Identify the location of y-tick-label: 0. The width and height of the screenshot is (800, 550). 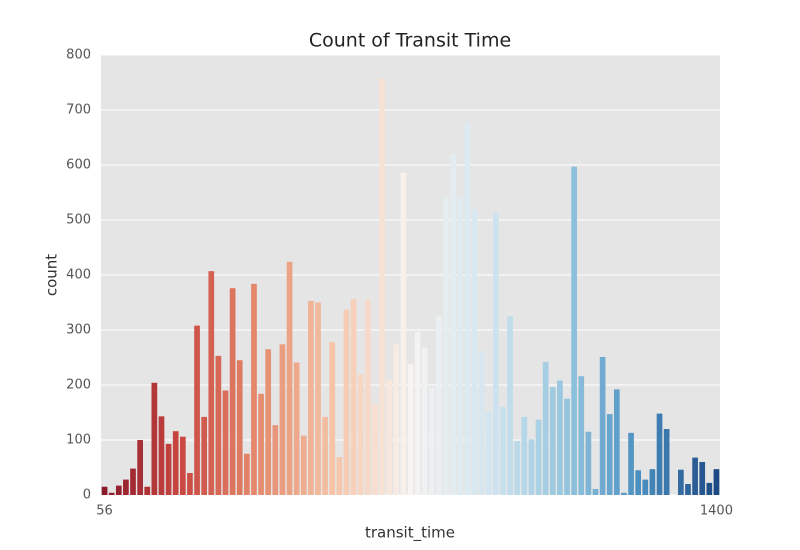
(87, 495).